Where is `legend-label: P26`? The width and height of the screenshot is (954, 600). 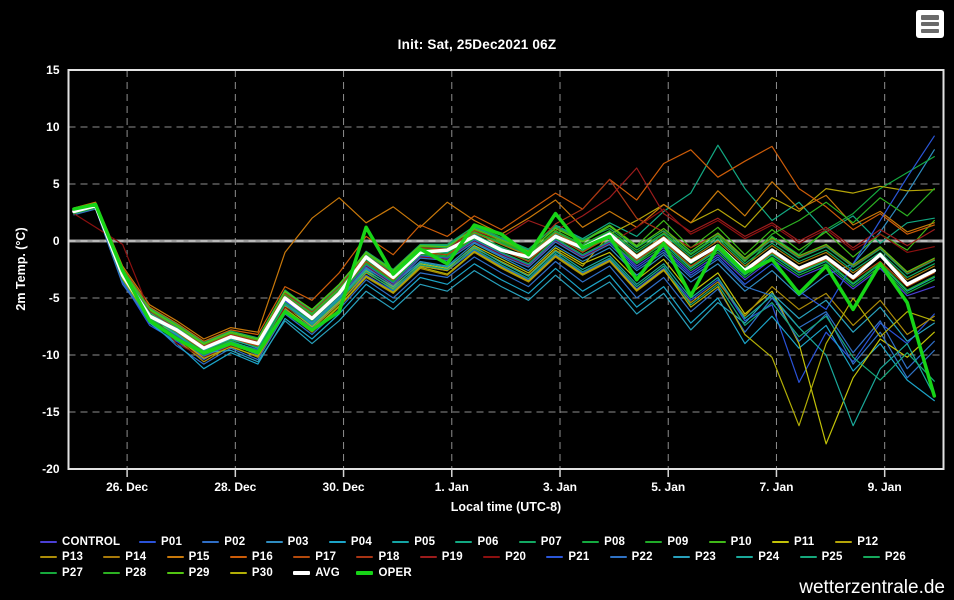 legend-label: P26 is located at coordinates (895, 557).